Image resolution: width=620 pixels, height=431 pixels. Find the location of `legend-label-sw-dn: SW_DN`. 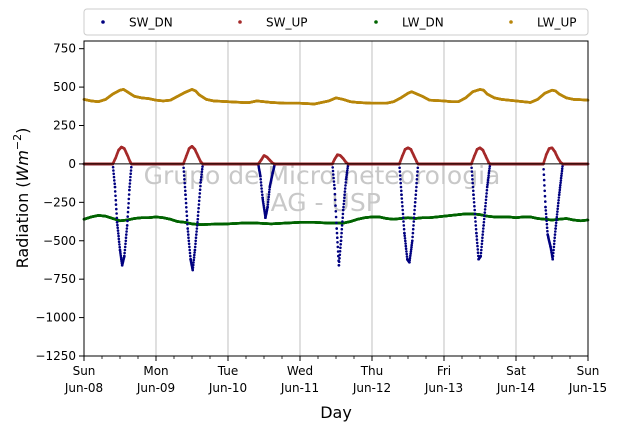

legend-label-sw-dn: SW_DN is located at coordinates (151, 23).